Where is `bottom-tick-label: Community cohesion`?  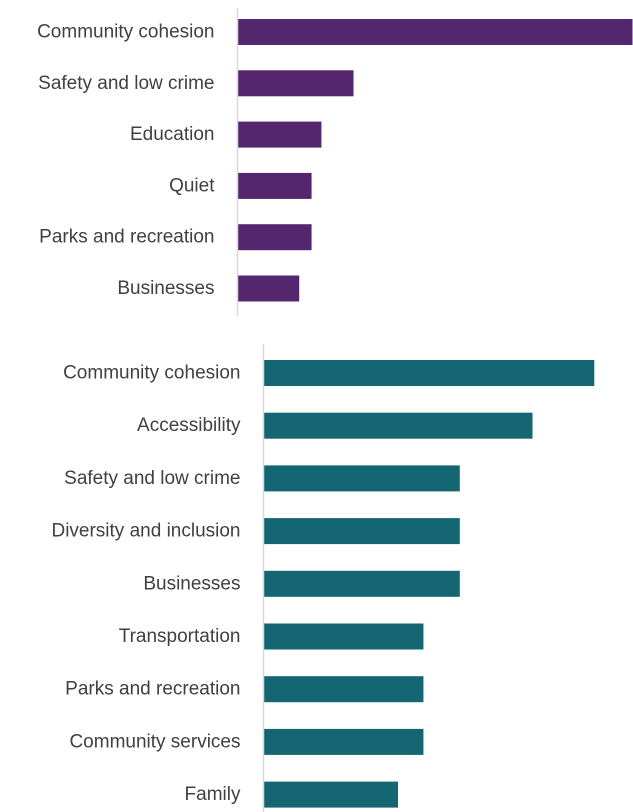 bottom-tick-label: Community cohesion is located at coordinates (151, 373).